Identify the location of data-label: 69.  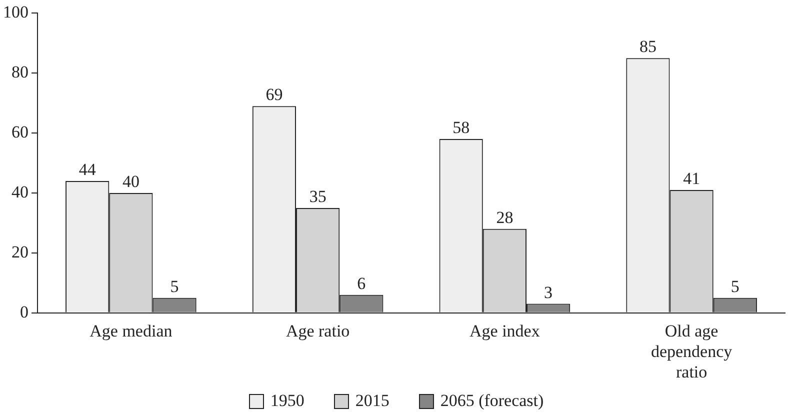
(274, 94).